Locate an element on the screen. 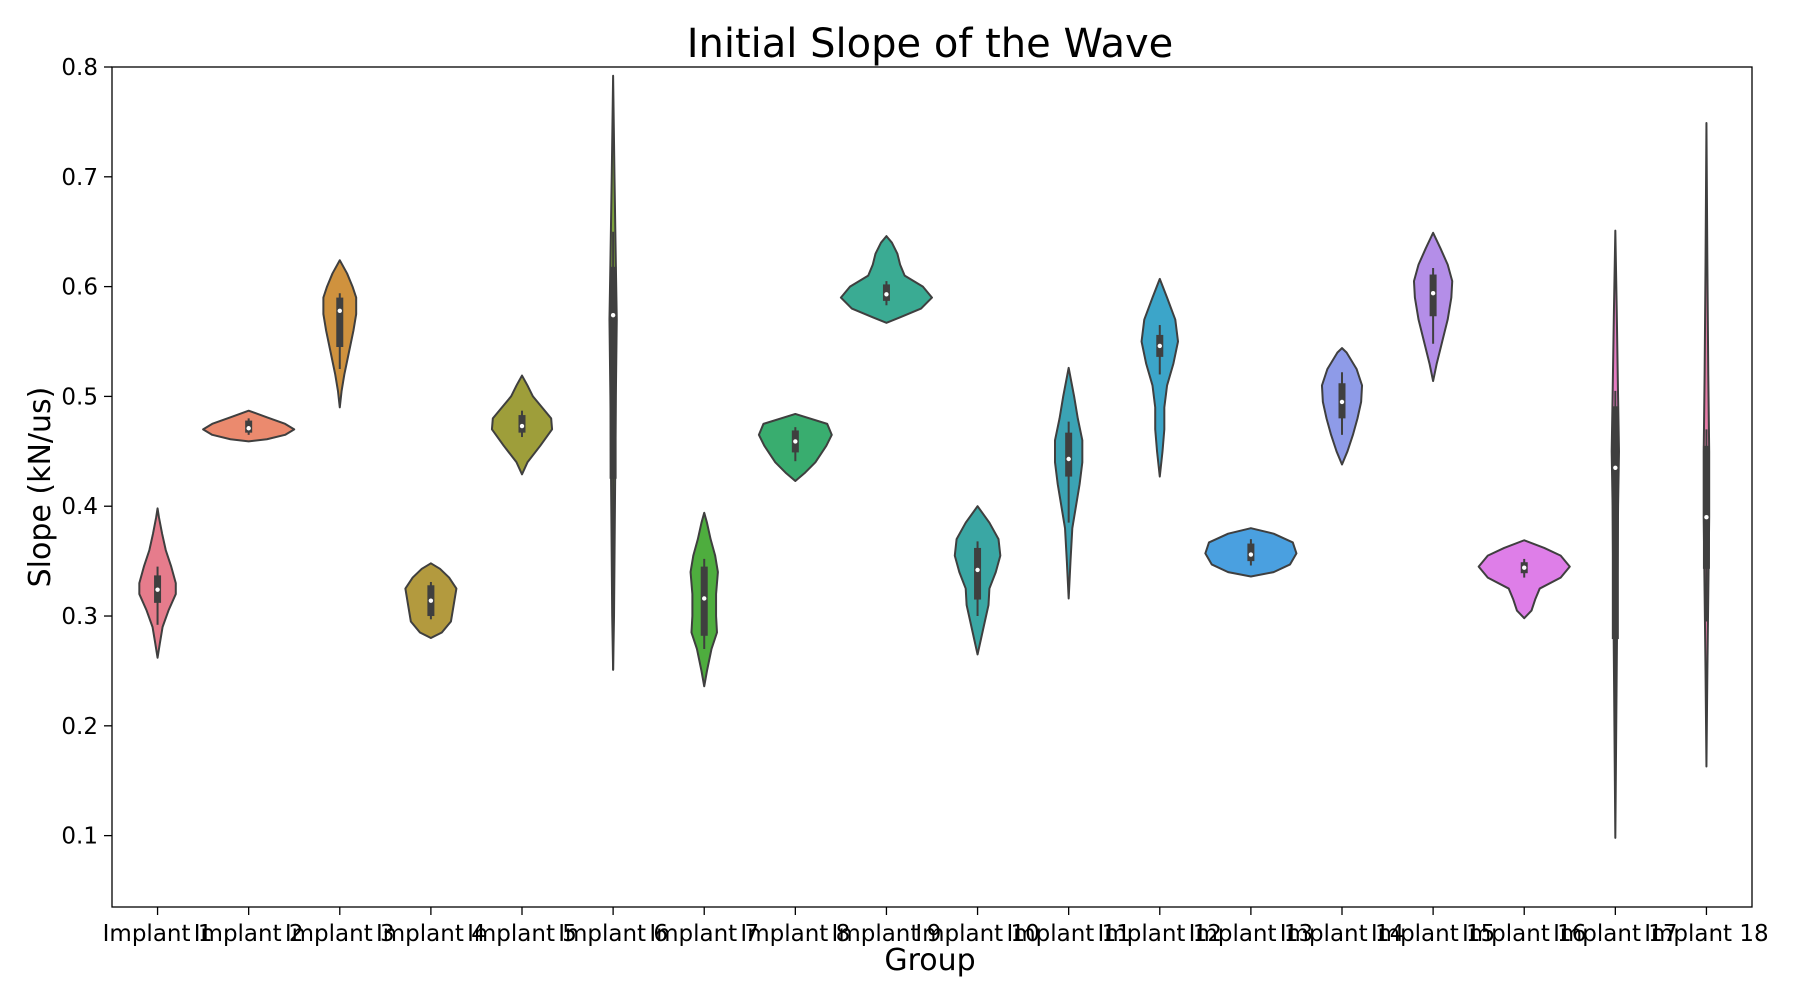 The height and width of the screenshot is (1000, 1800). x-tick-label: Implant 11 is located at coordinates (1068, 934).